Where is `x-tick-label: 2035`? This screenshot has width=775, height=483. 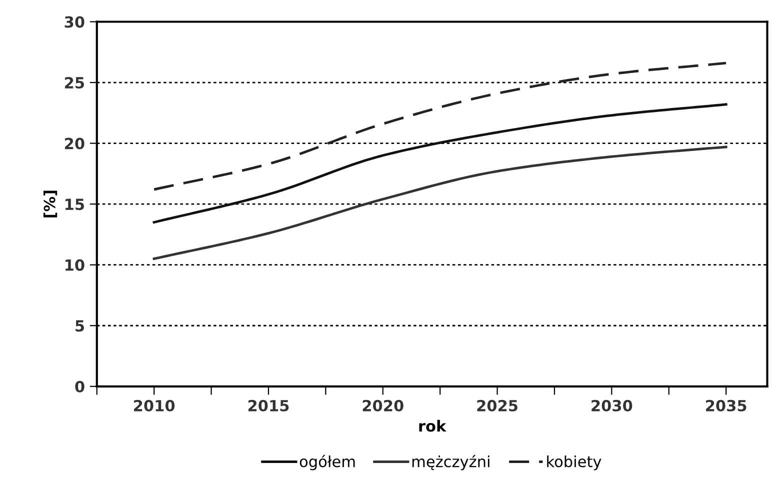
x-tick-label: 2035 is located at coordinates (726, 406).